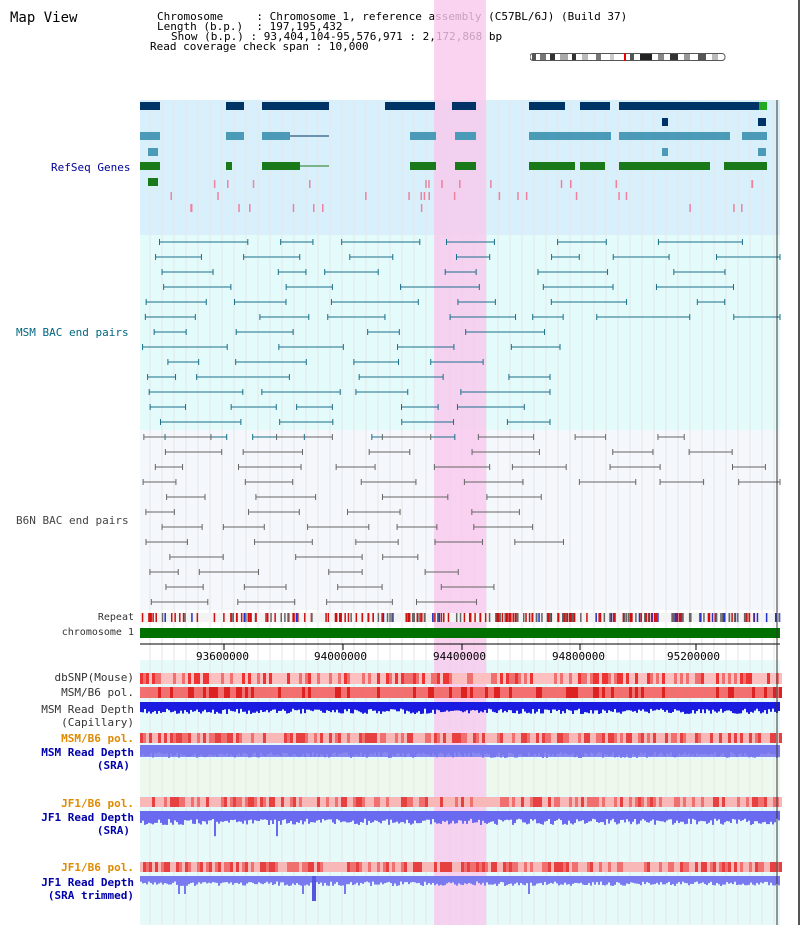  What do you see at coordinates (628, 57) in the screenshot?
I see `chromosome-ideogram` at bounding box center [628, 57].